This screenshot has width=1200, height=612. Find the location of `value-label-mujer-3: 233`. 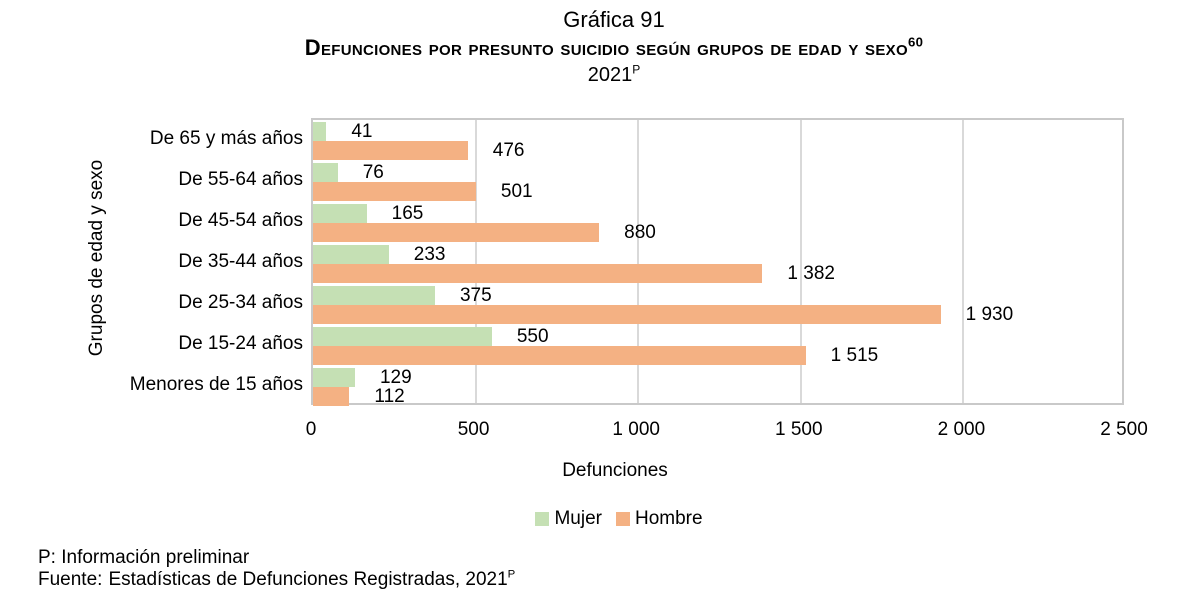

value-label-mujer-3: 233 is located at coordinates (429, 254).